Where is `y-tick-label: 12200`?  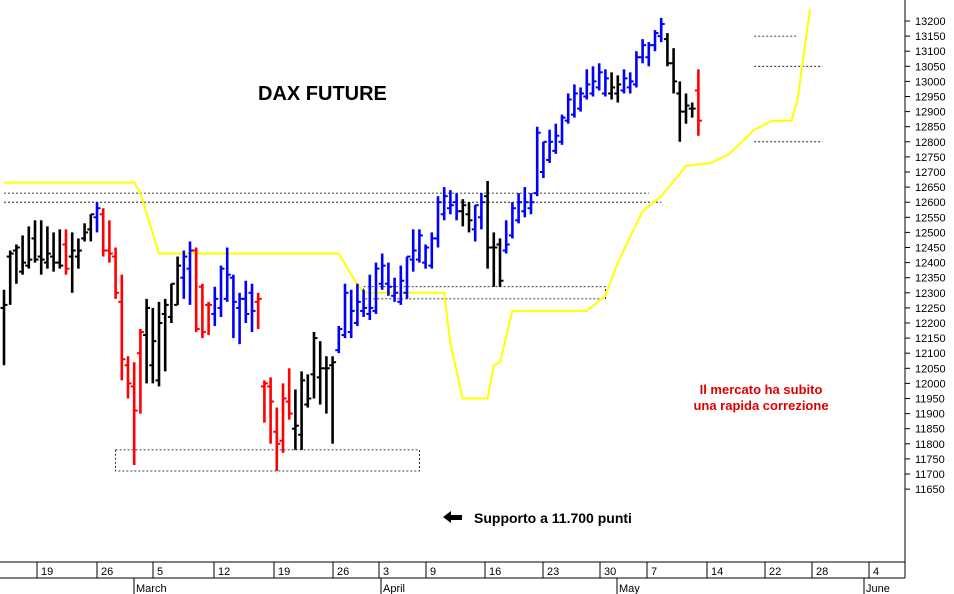 y-tick-label: 12200 is located at coordinates (930, 324).